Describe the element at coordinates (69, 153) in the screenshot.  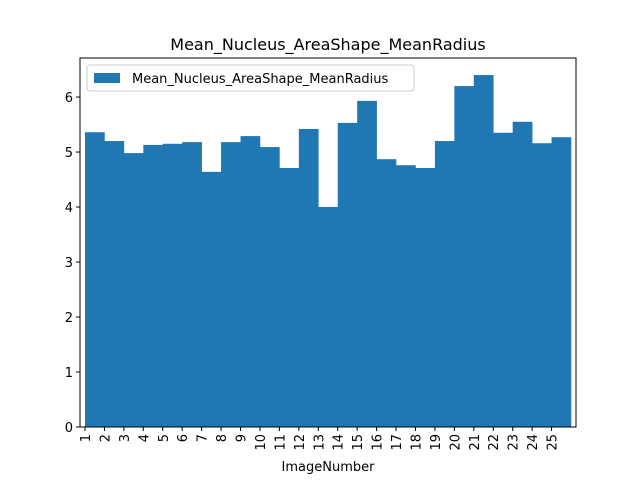
I see `y-tick-label: 5` at that location.